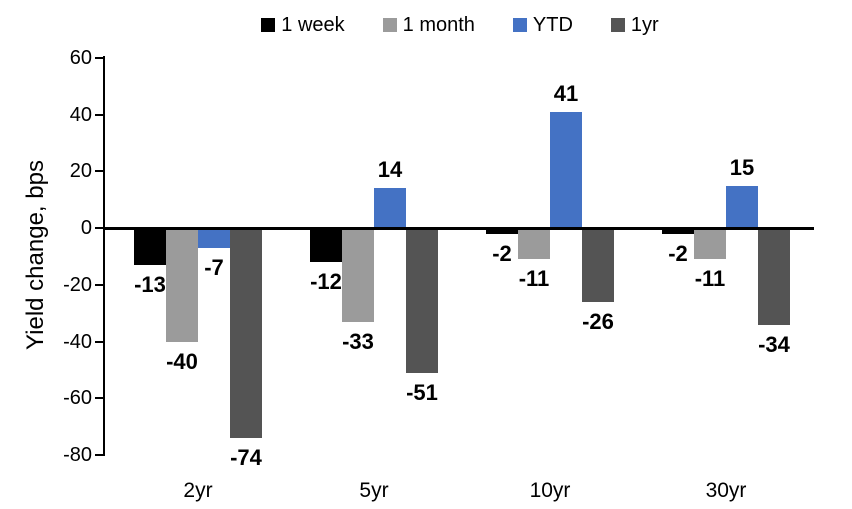  I want to click on bar-value-label: -74, so click(246, 457).